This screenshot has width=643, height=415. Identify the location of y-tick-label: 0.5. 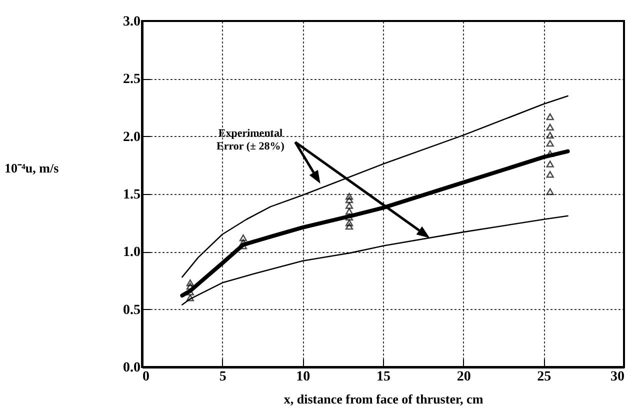
(131, 310).